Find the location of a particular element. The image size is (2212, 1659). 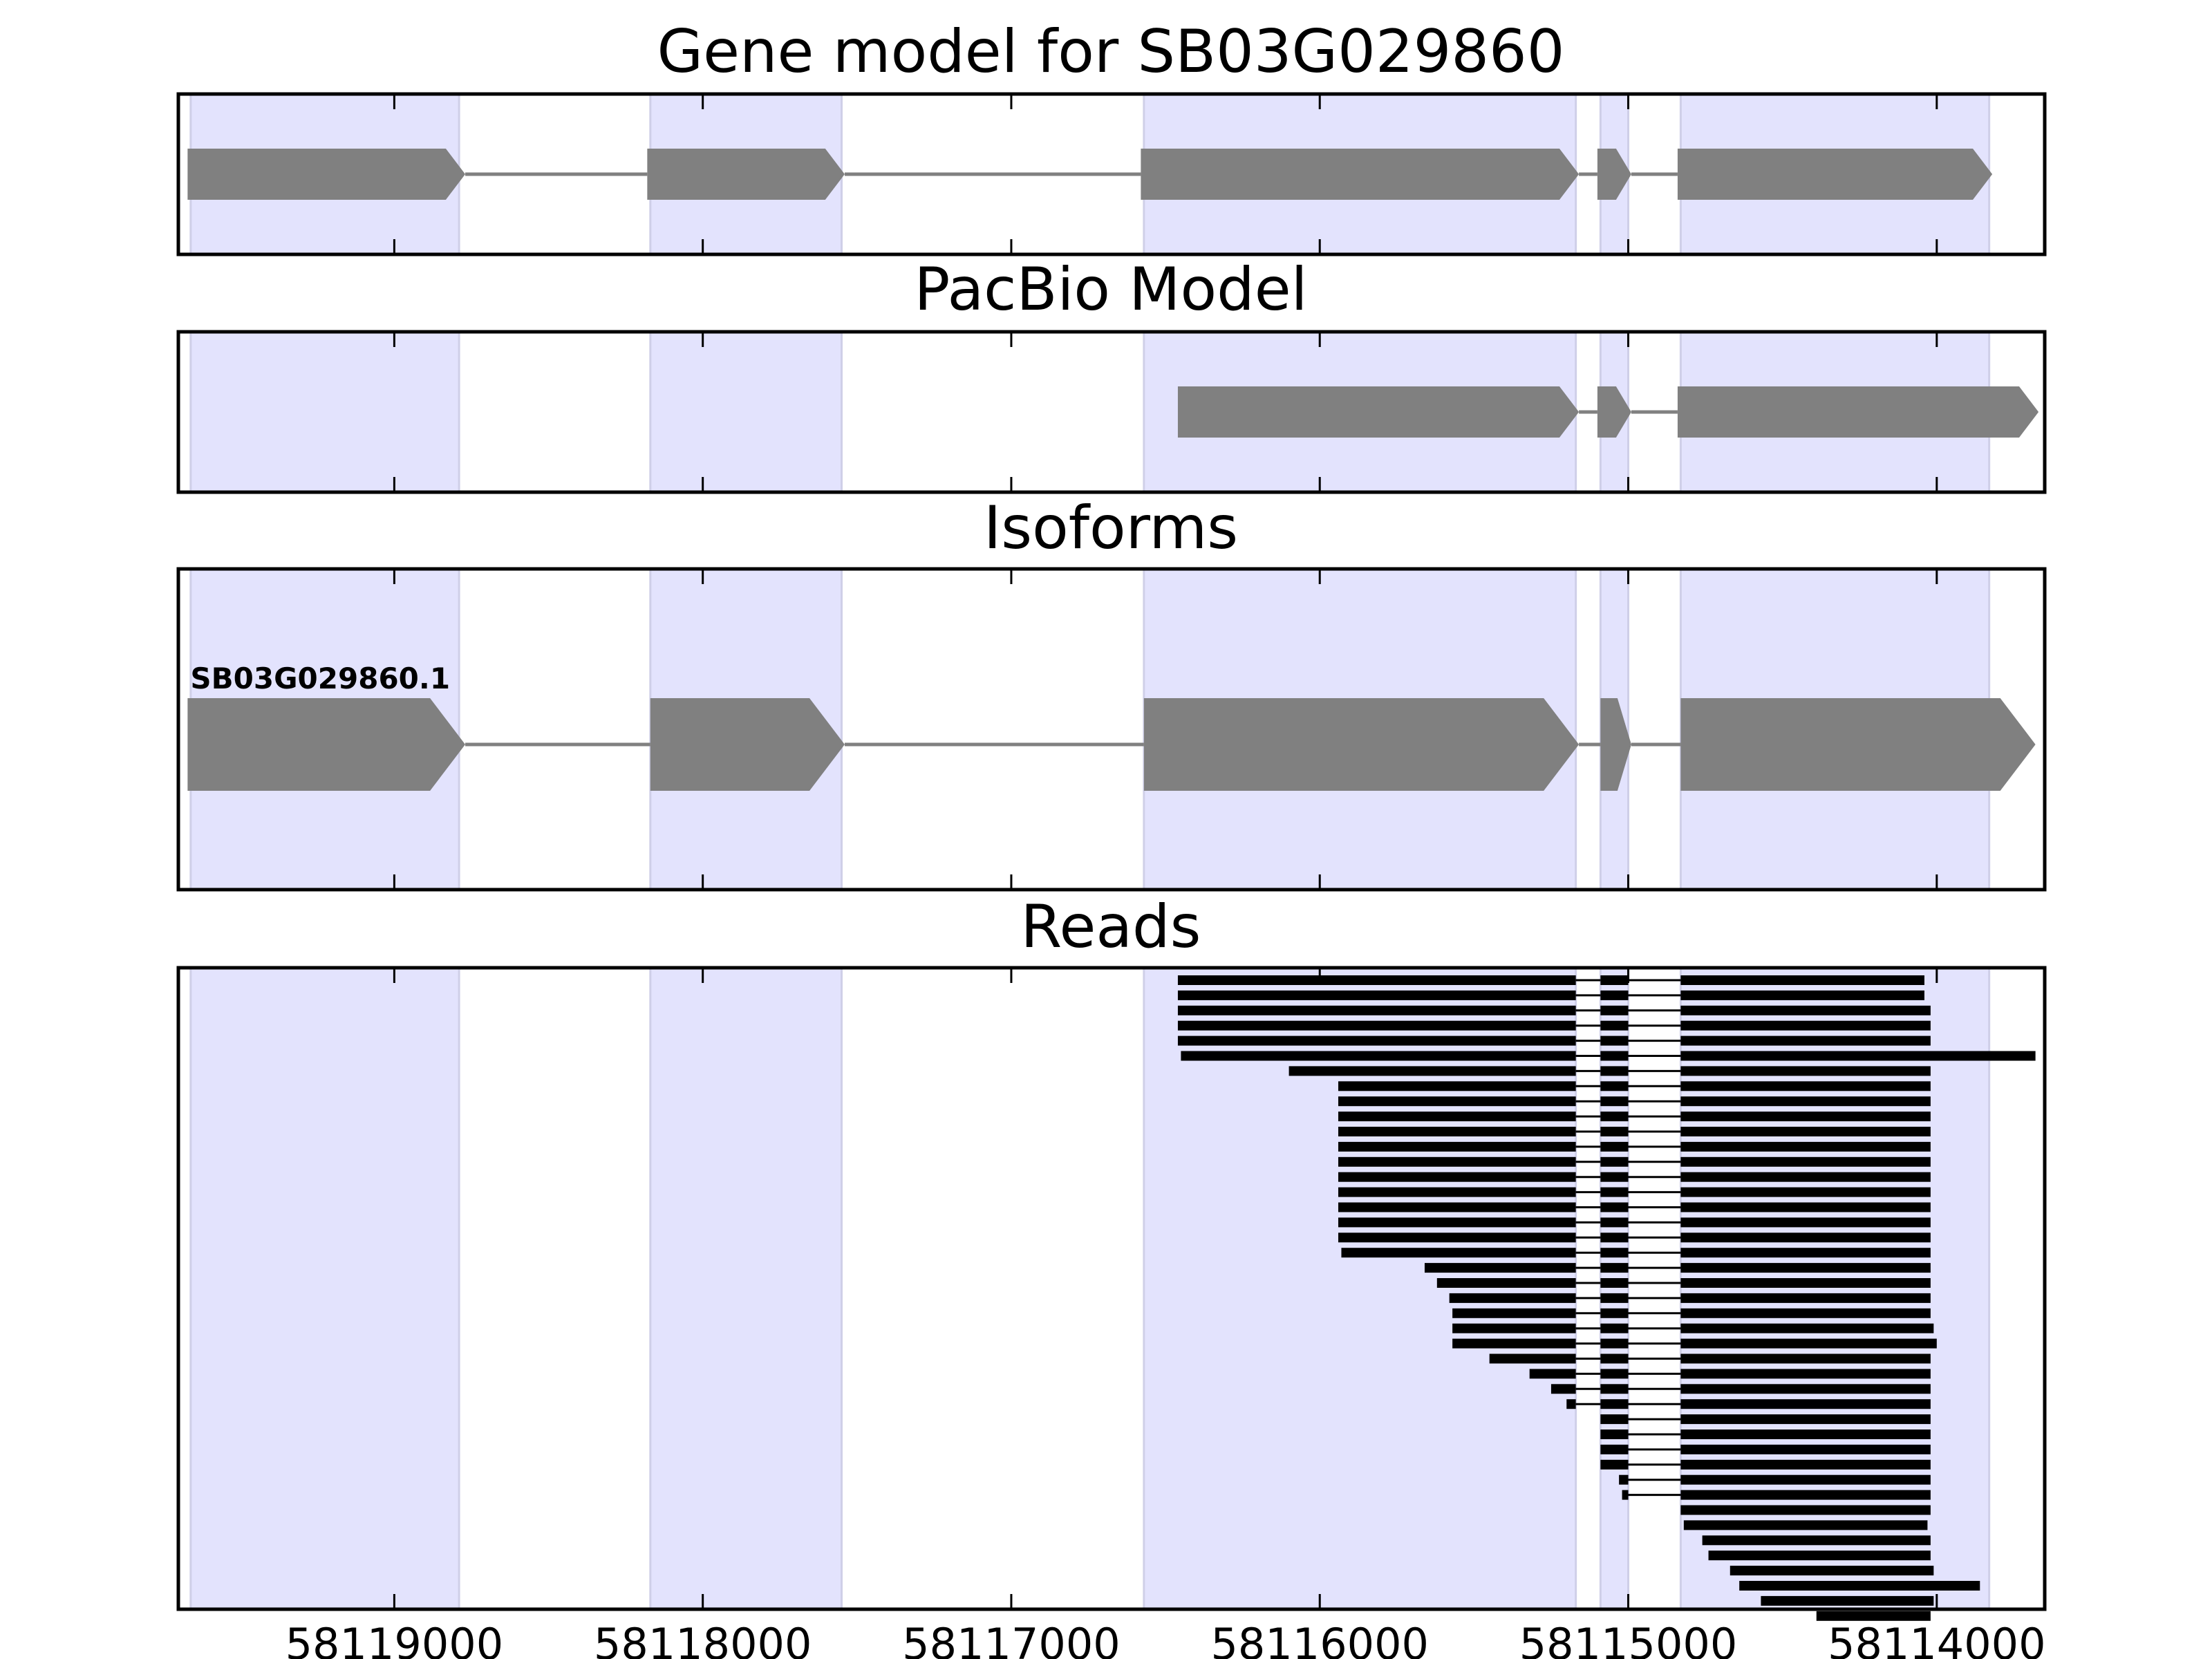

x-tick-label: 58115000 is located at coordinates (1629, 1639).